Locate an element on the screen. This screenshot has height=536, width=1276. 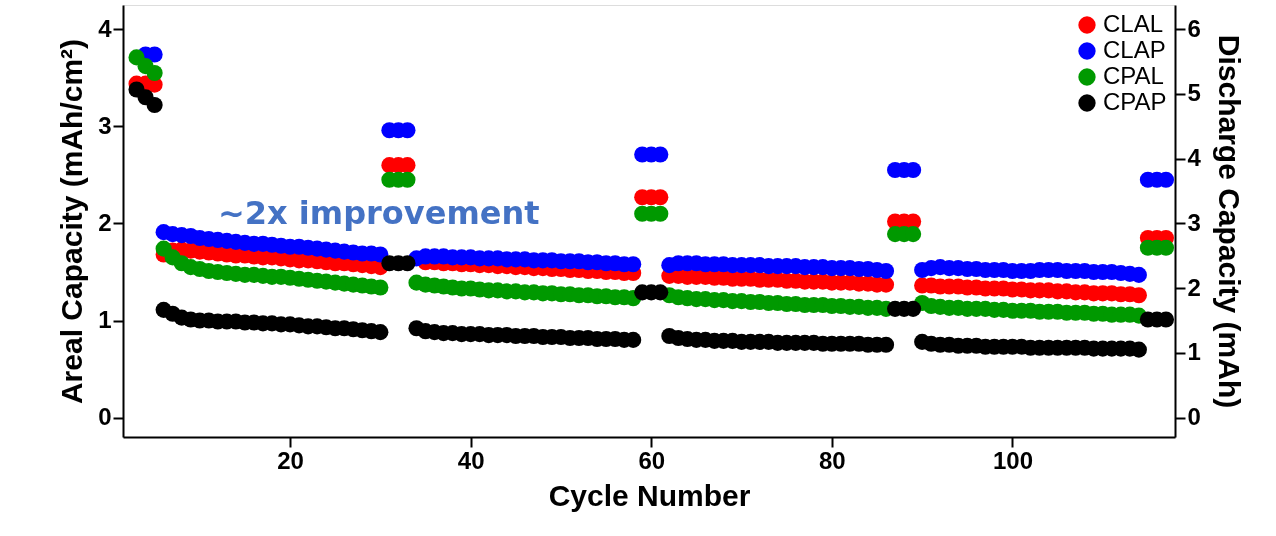
legend-label: CPAP is located at coordinates (1135, 101).